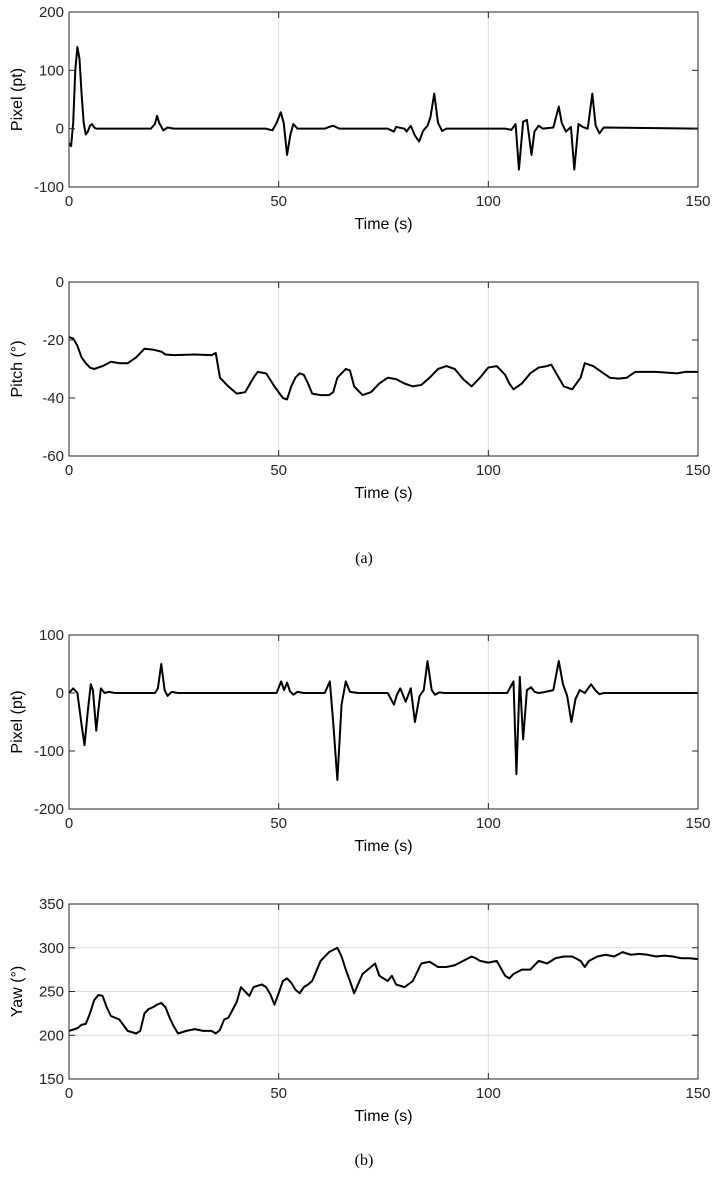 Image resolution: width=717 pixels, height=1180 pixels. What do you see at coordinates (53, 456) in the screenshot?
I see `panel-2-ytick-label-0: -60` at bounding box center [53, 456].